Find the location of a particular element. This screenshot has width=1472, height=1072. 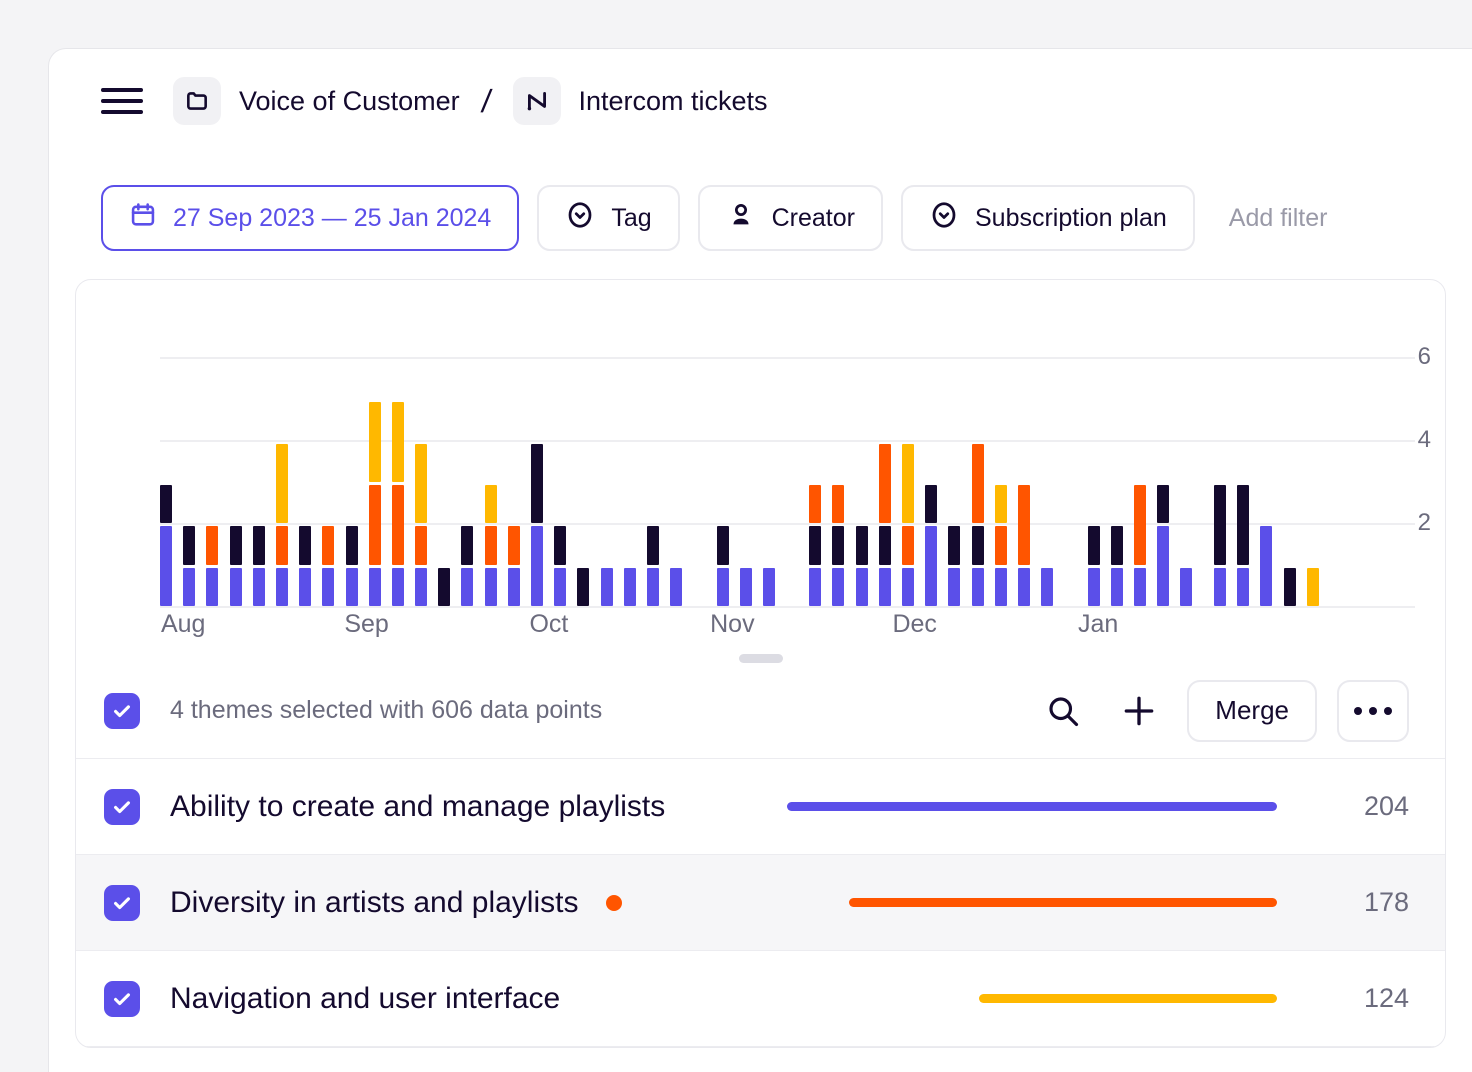

filter-tag: Tag is located at coordinates (608, 218).